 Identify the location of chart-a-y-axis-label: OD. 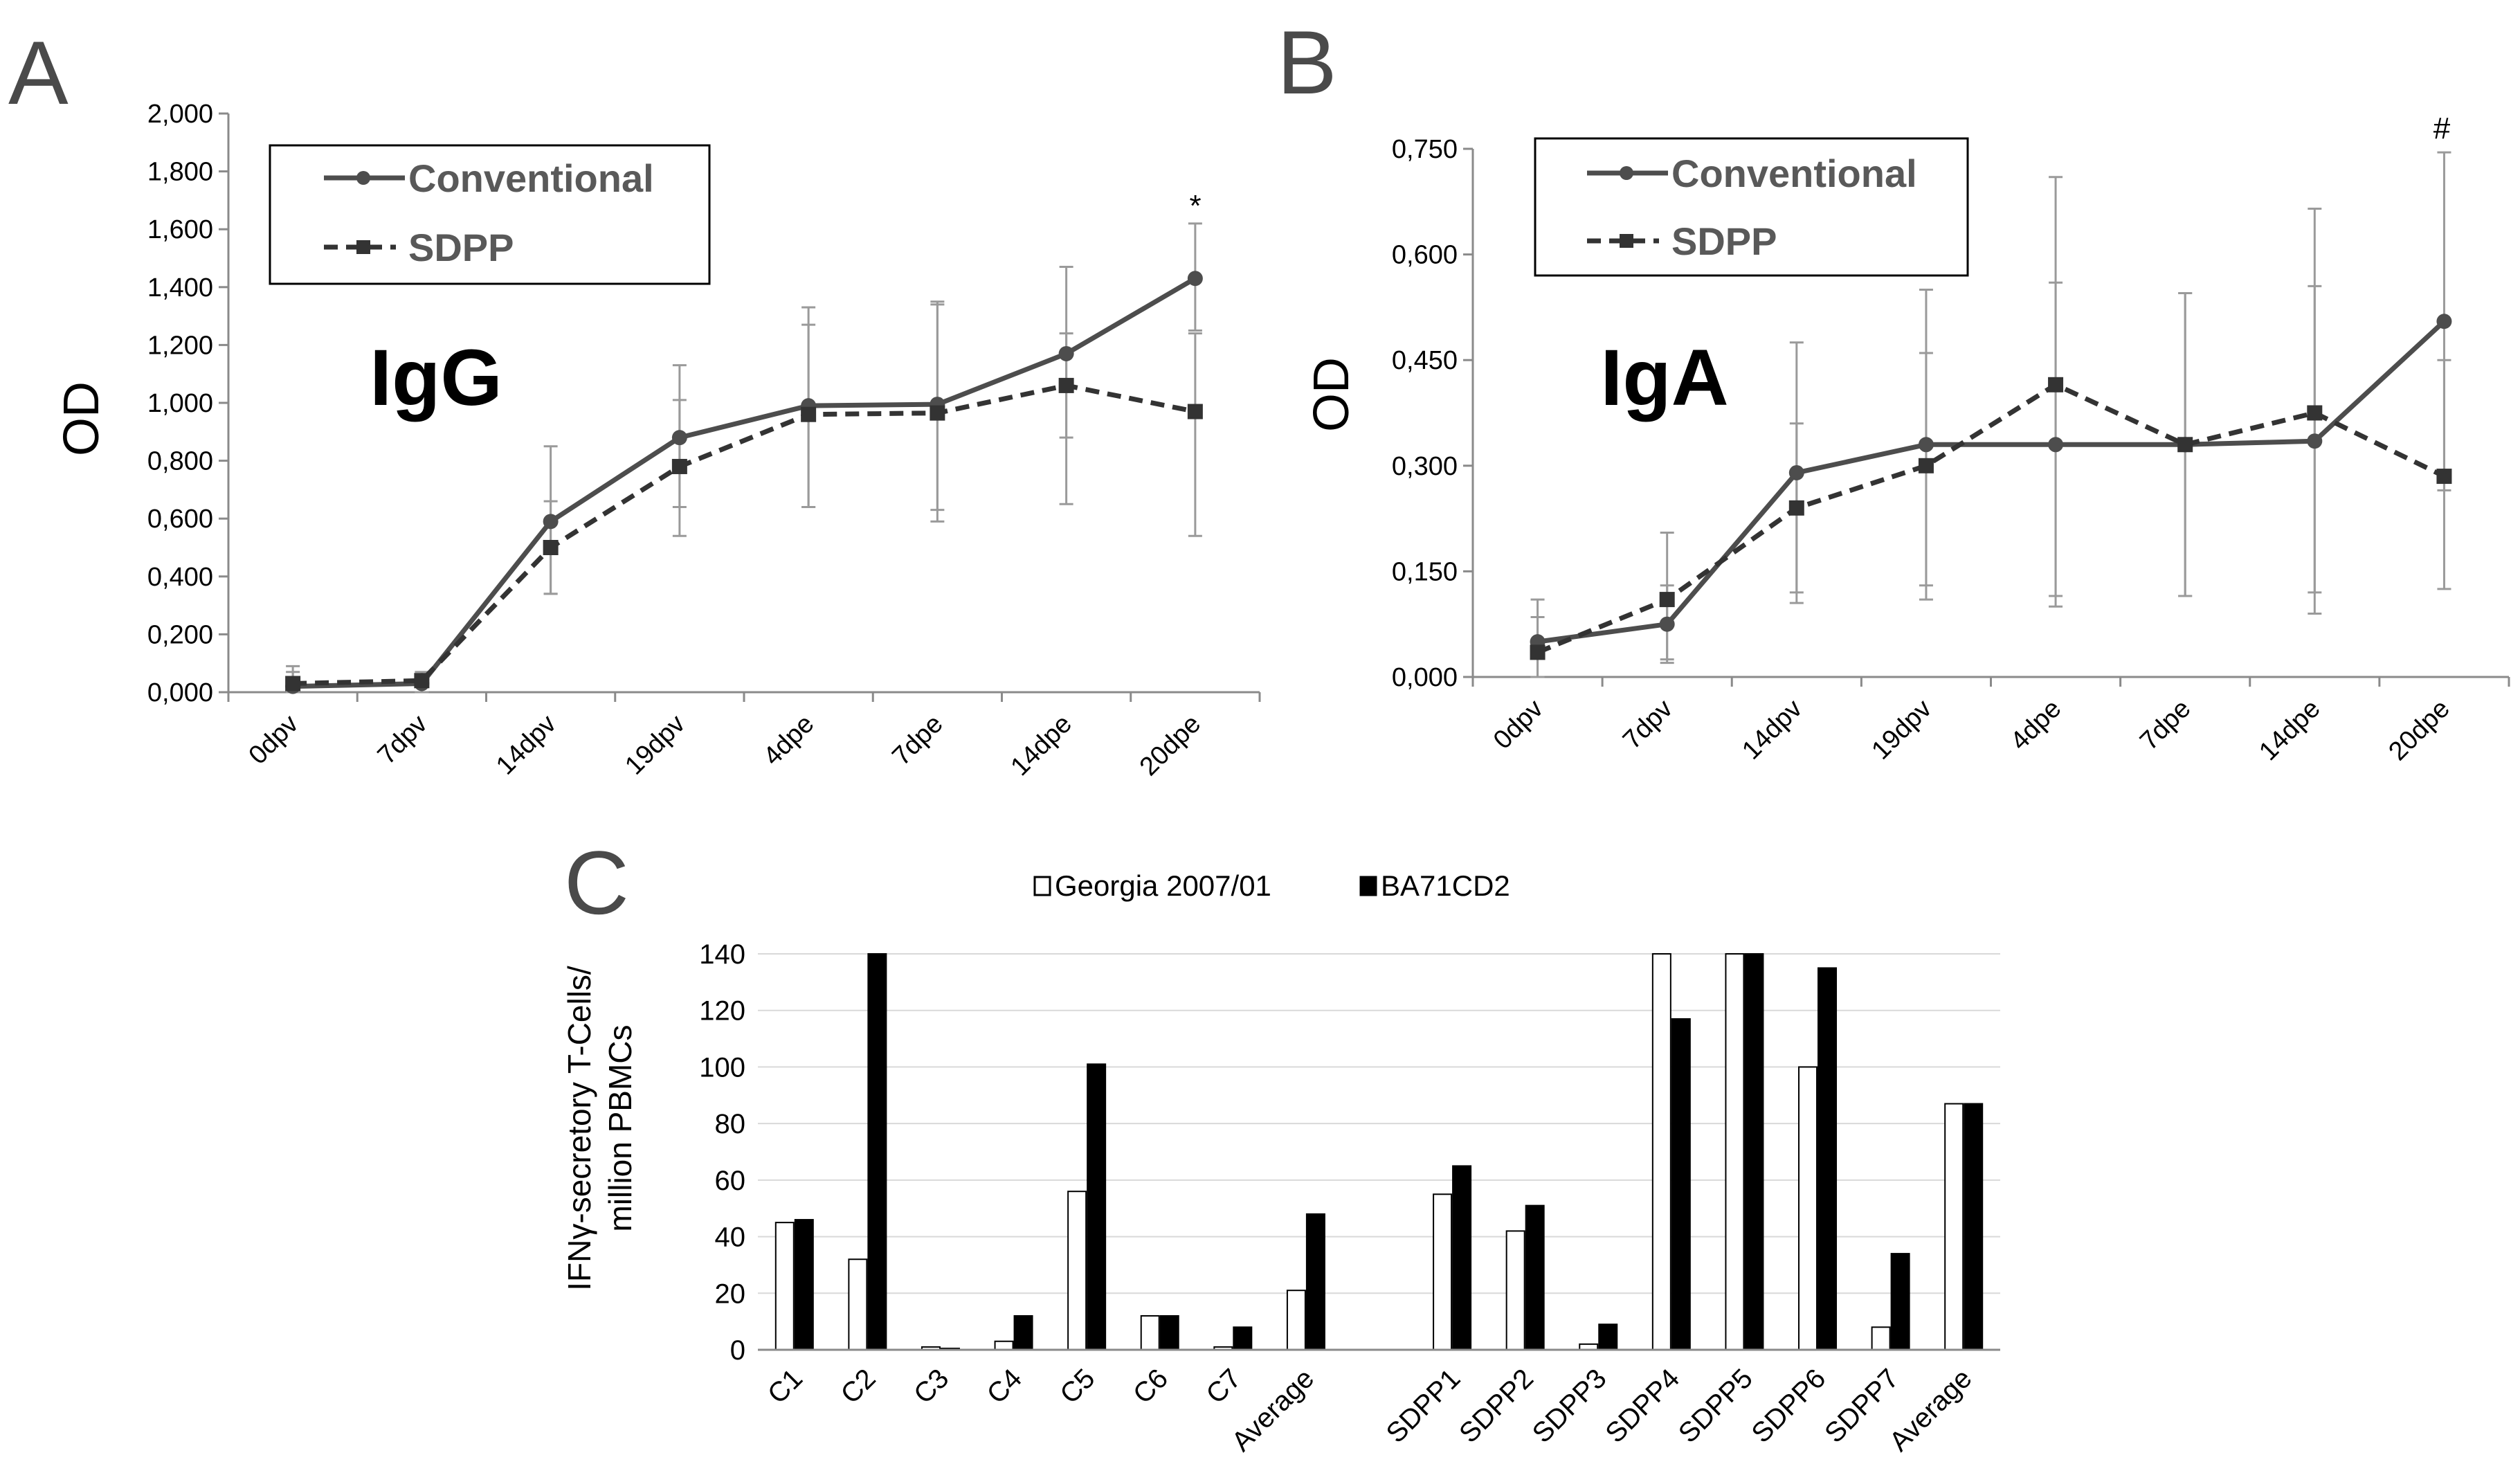
(81, 418).